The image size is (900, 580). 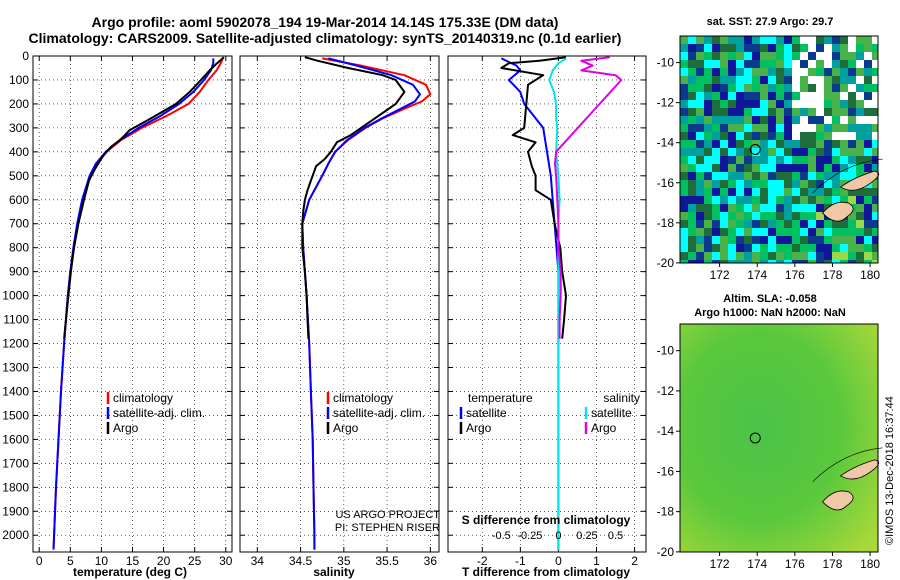 I want to click on lat-tick-label: -16, so click(x=666, y=471).